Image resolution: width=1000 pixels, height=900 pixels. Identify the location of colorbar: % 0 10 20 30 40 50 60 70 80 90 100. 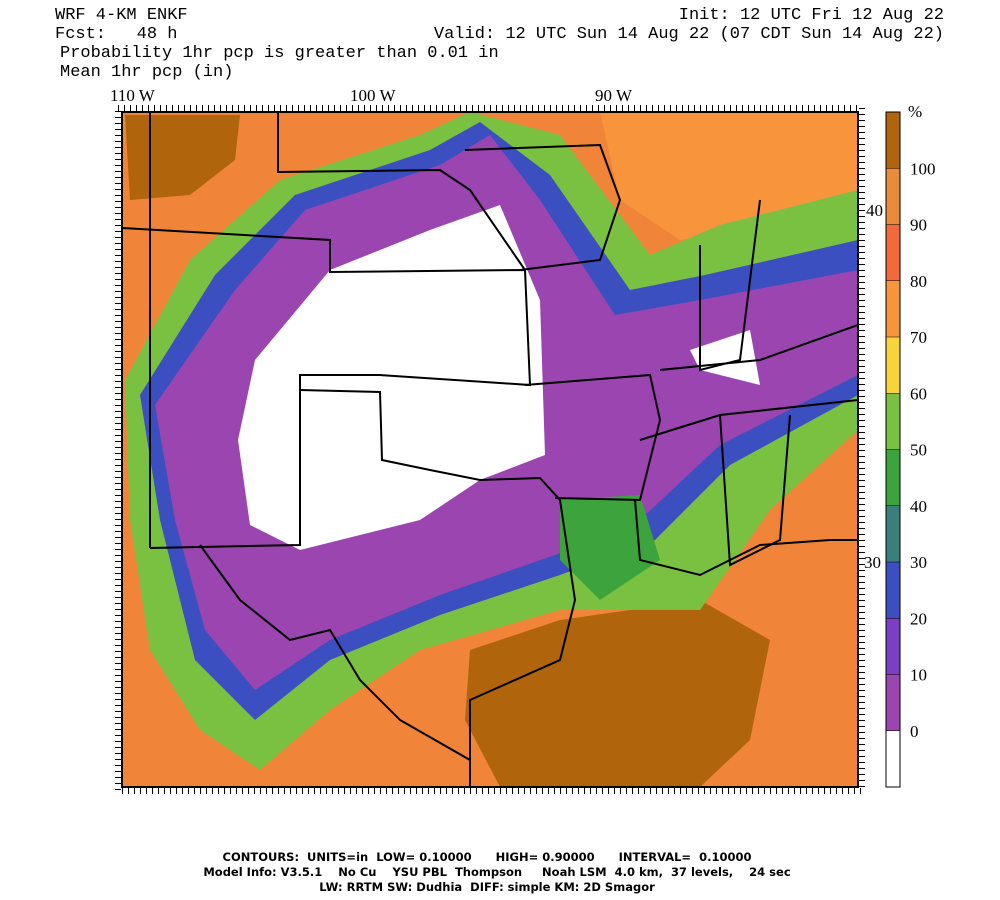
(910, 445).